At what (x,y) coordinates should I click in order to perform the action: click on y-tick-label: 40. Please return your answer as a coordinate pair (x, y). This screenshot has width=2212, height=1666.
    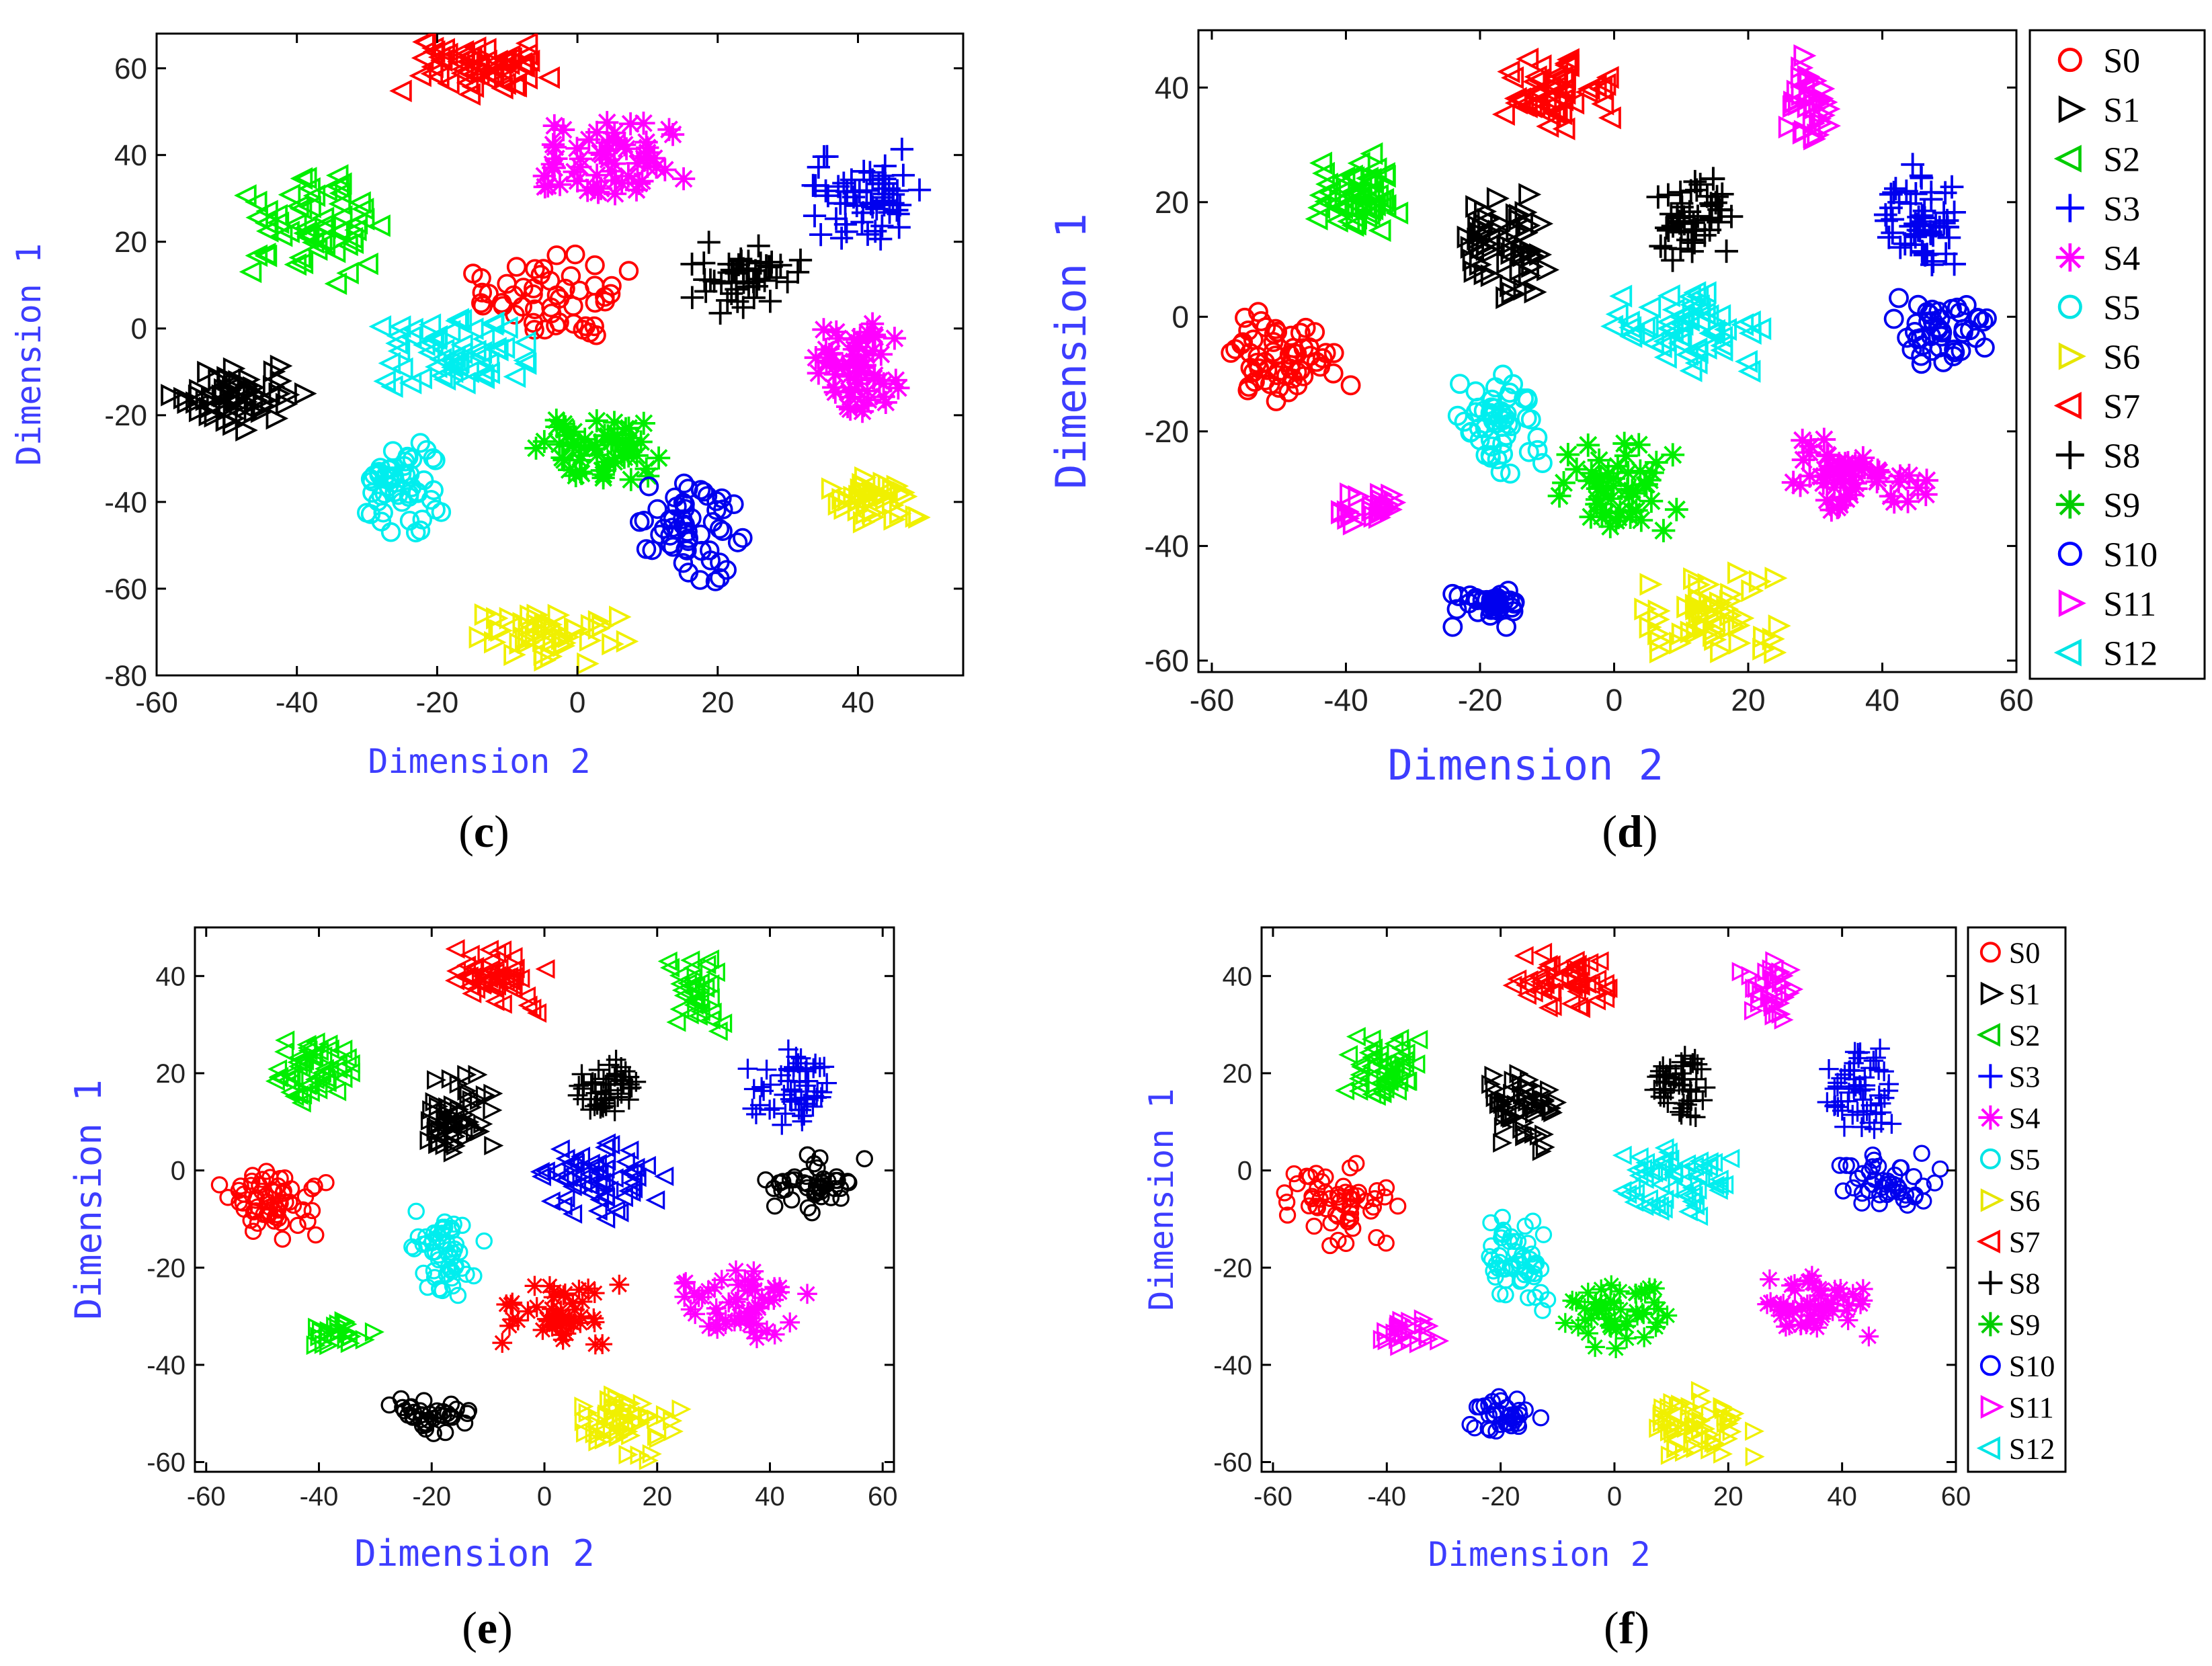
    Looking at the image, I should click on (171, 976).